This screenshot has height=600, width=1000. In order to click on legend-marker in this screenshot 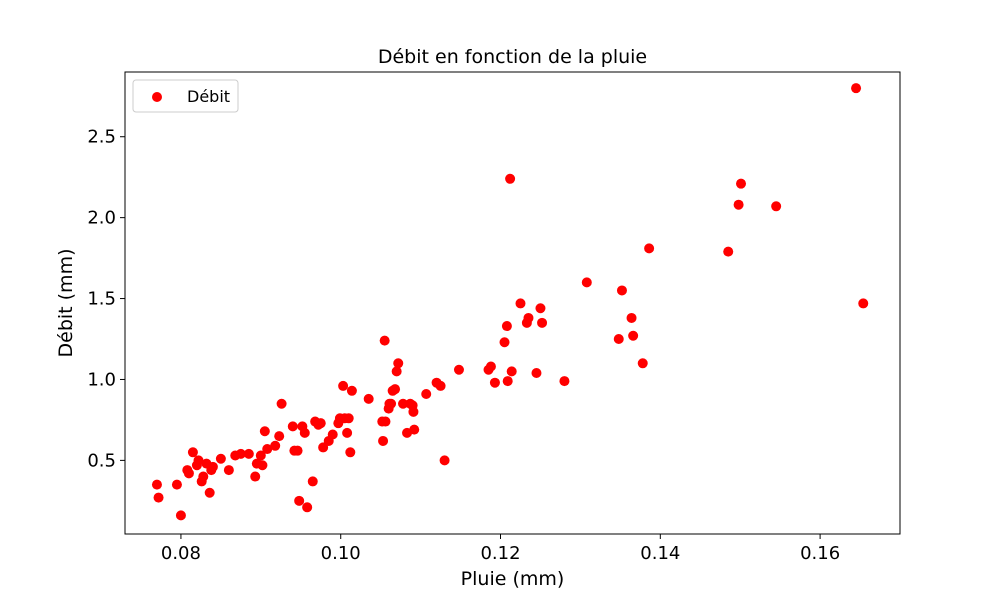, I will do `click(157, 97)`.